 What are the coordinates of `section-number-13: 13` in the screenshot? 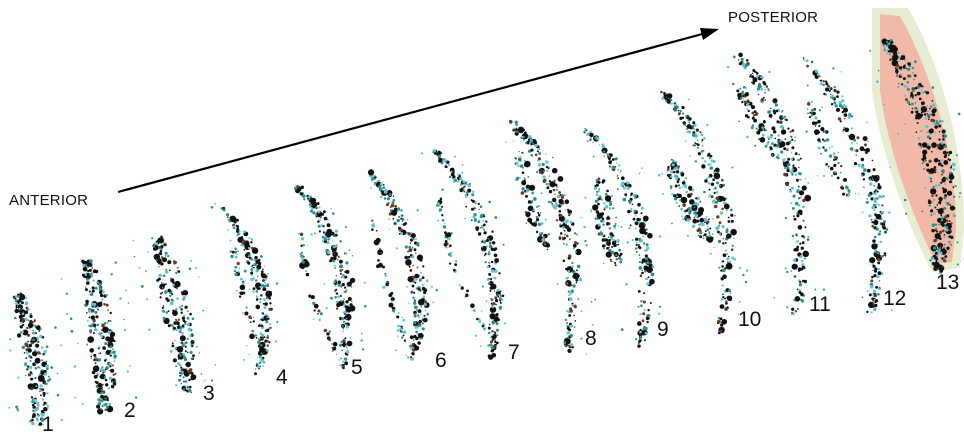 It's located at (948, 282).